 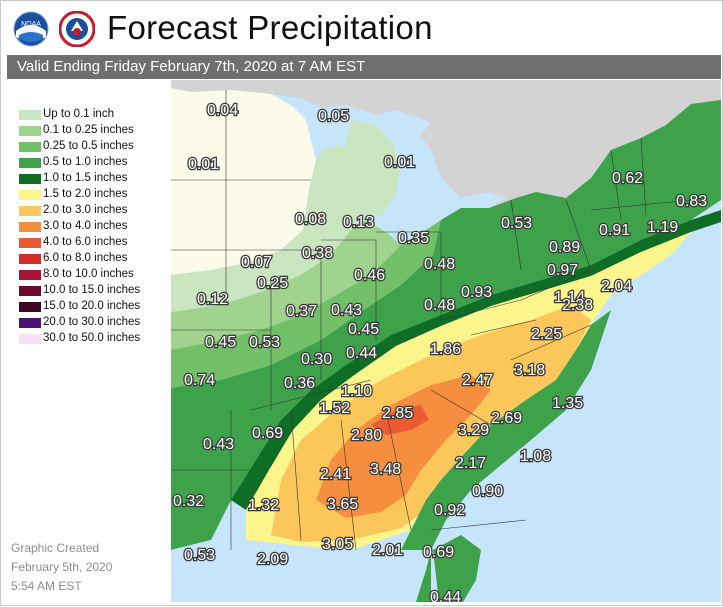 I want to click on precip-value-label: 0.92, so click(x=449, y=510).